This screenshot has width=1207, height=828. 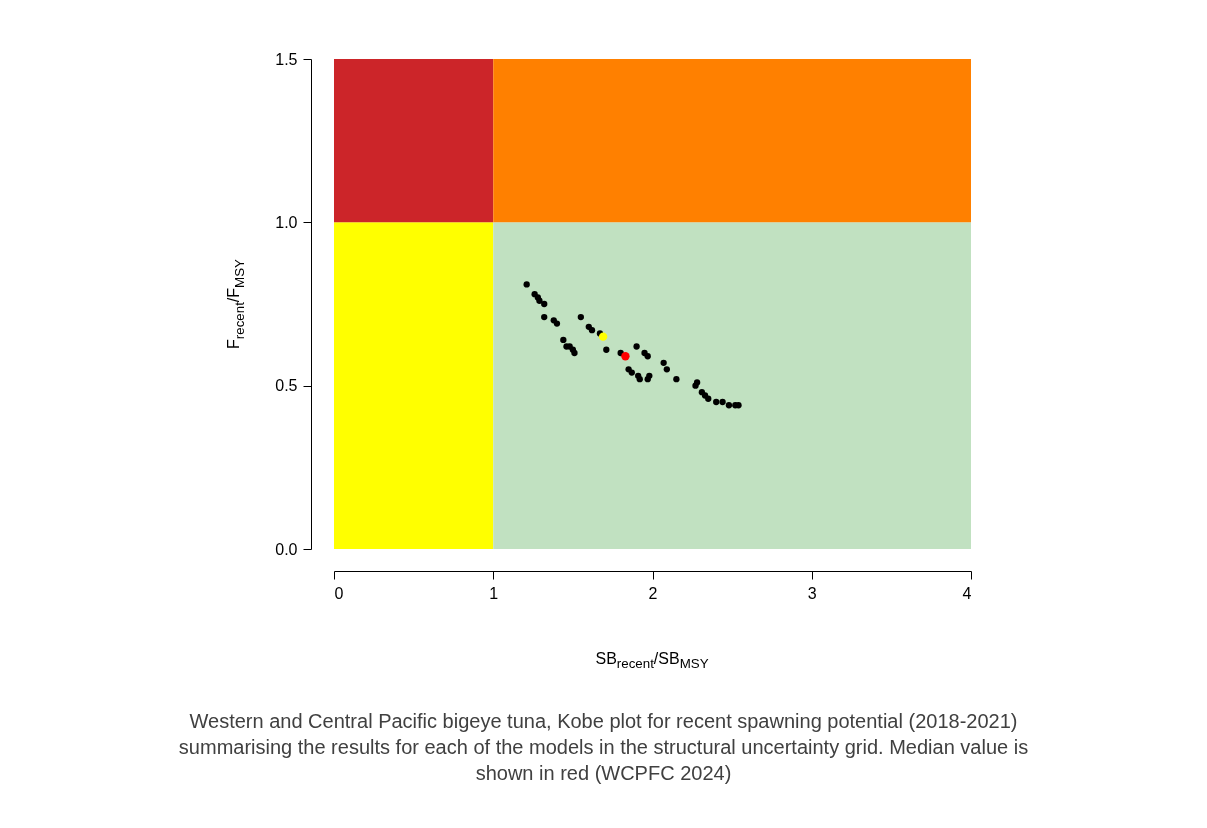 I want to click on y-tick-label: 0.0, so click(x=286, y=549).